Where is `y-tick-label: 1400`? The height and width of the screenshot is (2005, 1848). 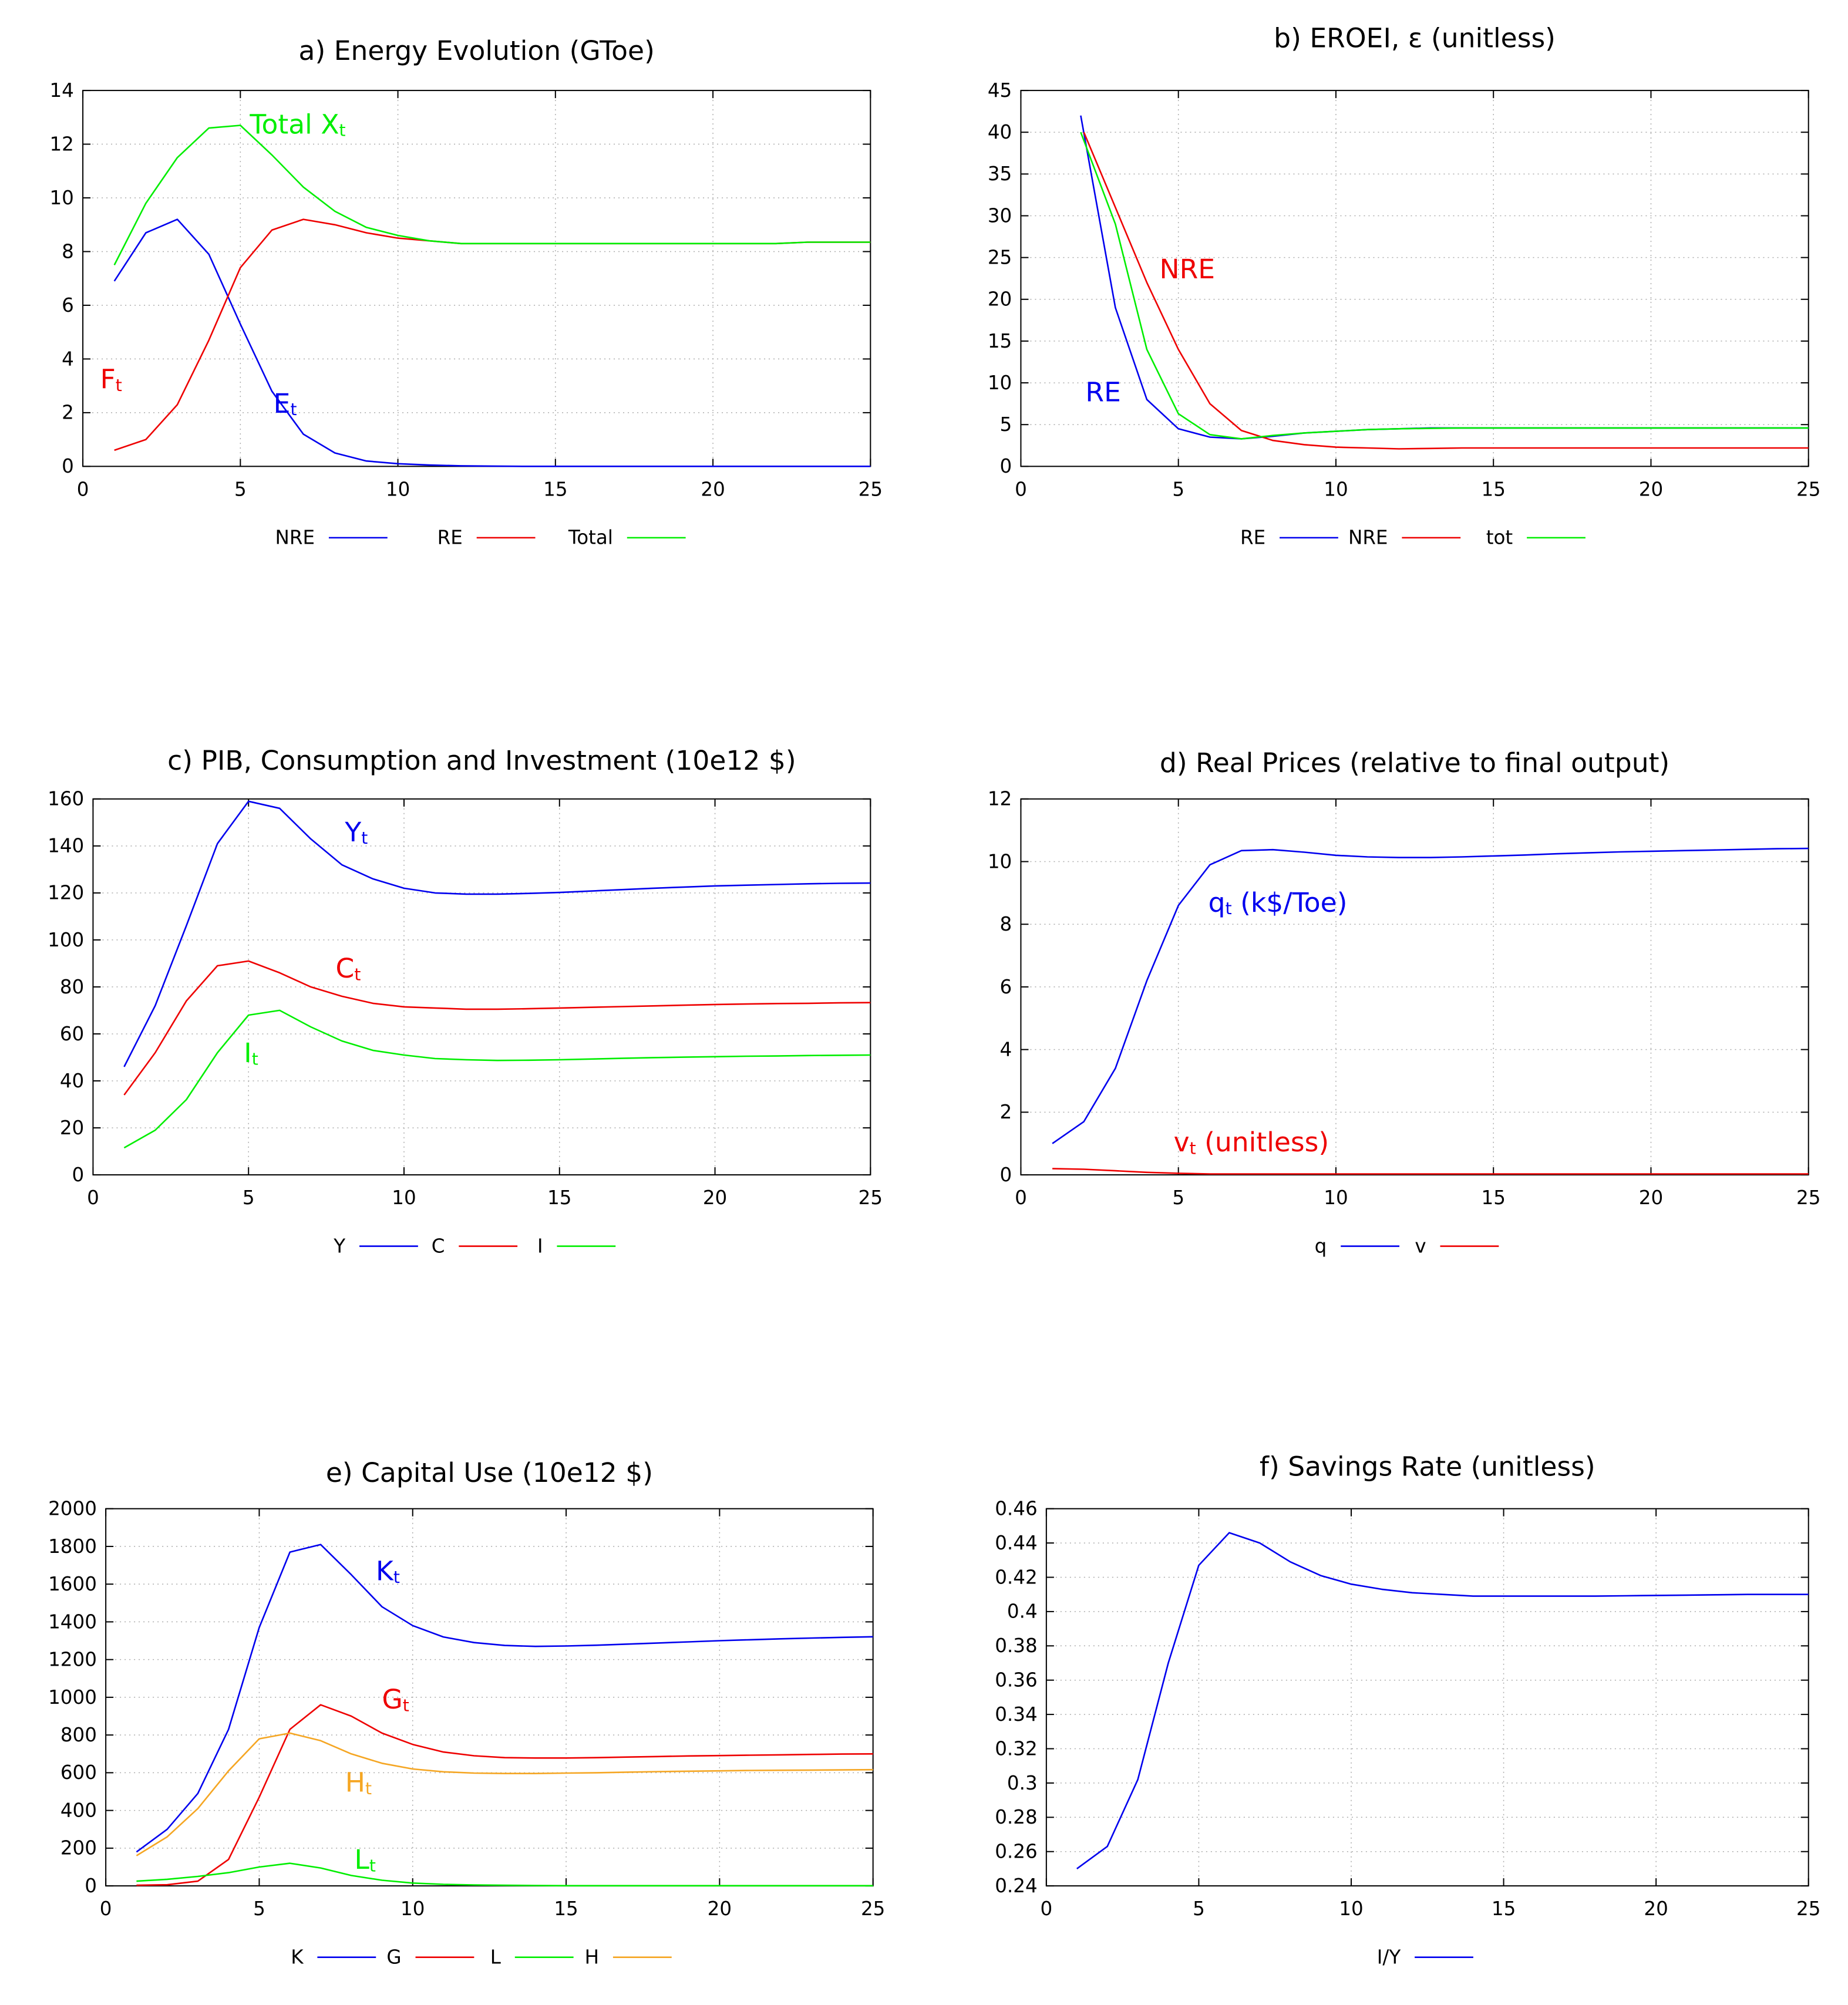
y-tick-label: 1400 is located at coordinates (72, 1621).